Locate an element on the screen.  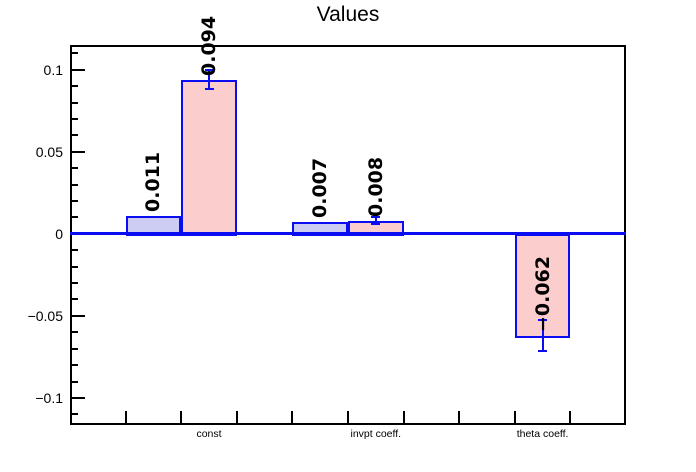
bar-value-label: 0.008 is located at coordinates (375, 186).